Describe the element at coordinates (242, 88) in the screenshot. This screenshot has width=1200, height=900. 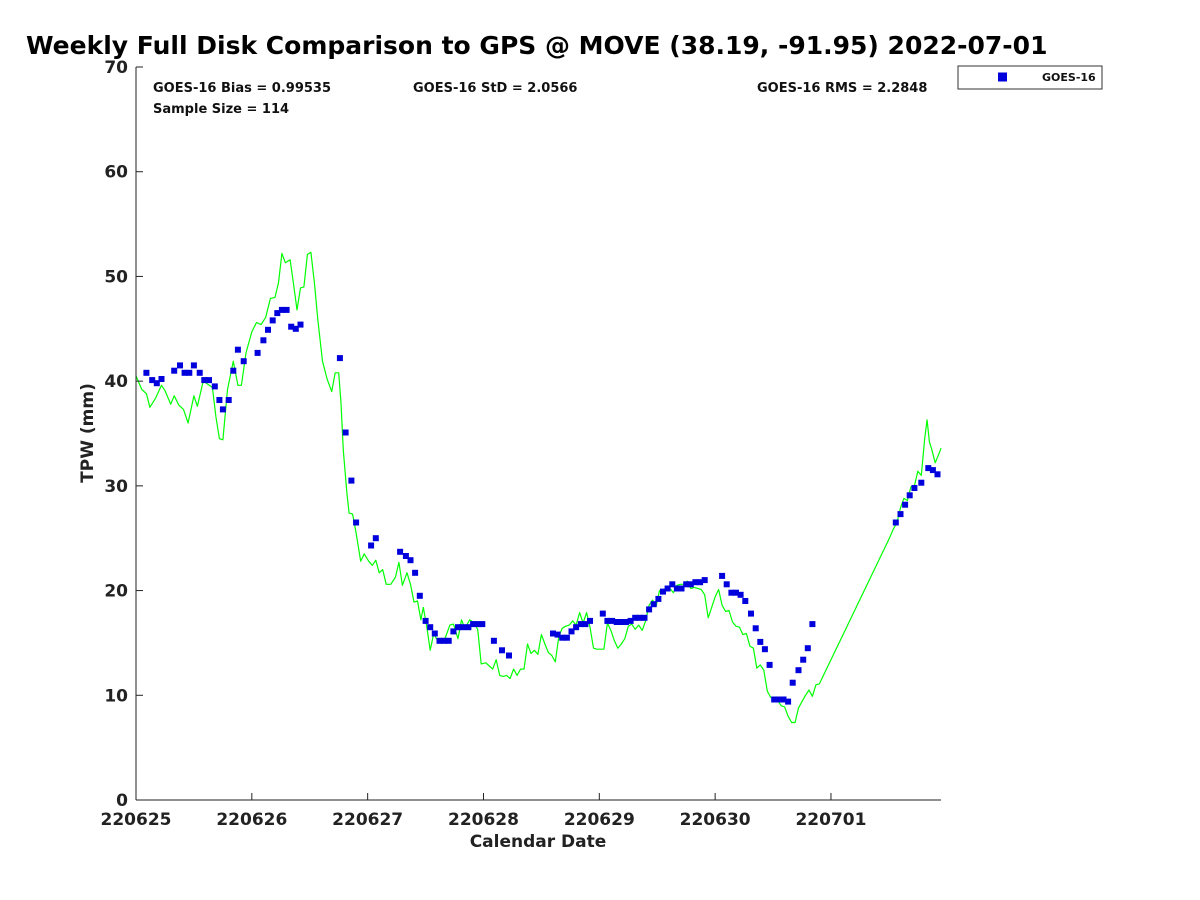
I see `stat-bias: GOES-16 Bias = 0.99535` at that location.